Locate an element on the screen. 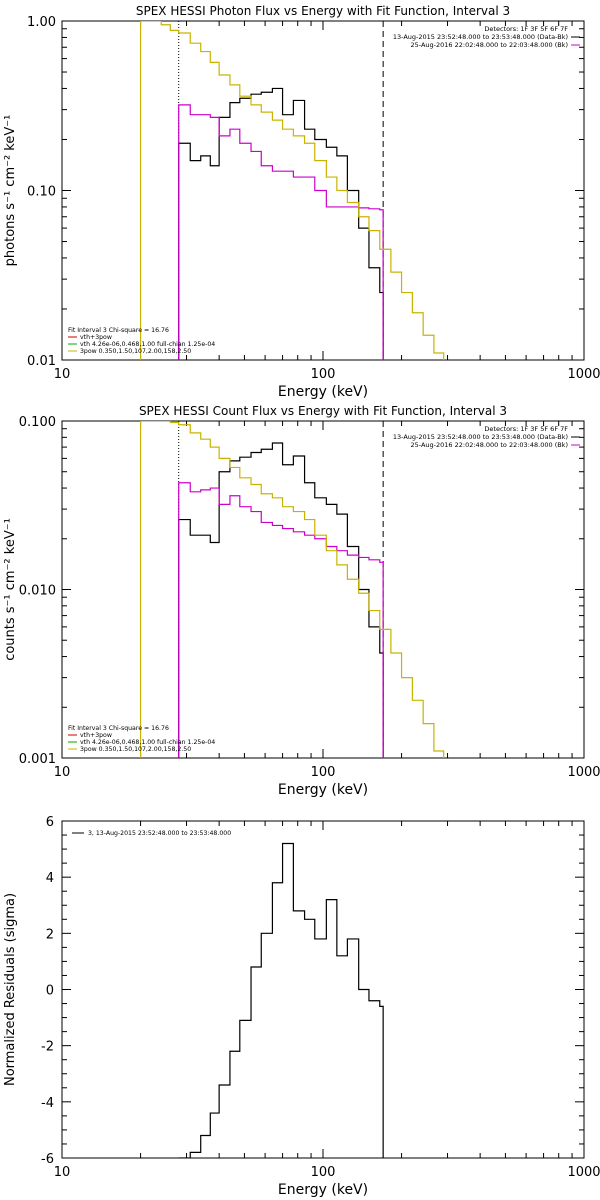  panel-3-x-axis-label: Energy (keV) is located at coordinates (323, 1190).